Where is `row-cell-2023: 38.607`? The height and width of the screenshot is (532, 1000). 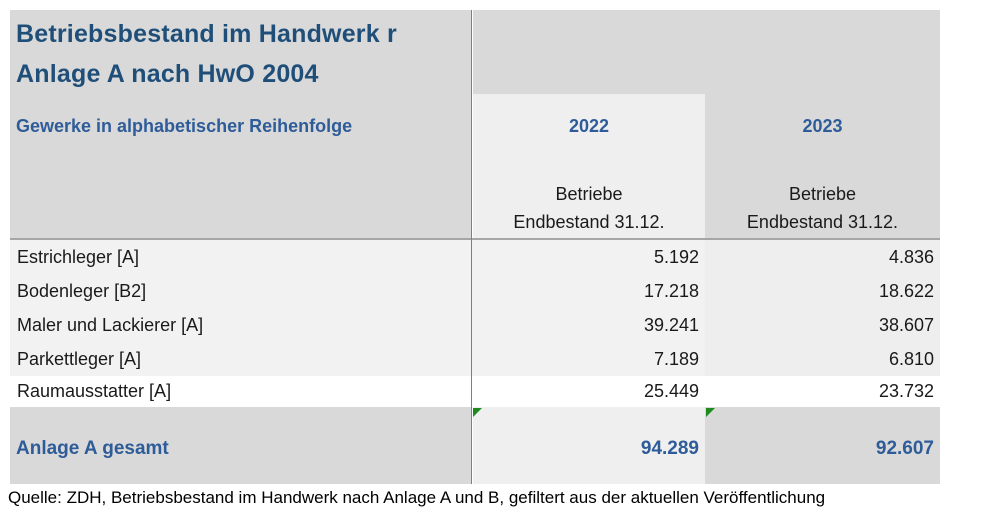
row-cell-2023: 38.607 is located at coordinates (822, 325).